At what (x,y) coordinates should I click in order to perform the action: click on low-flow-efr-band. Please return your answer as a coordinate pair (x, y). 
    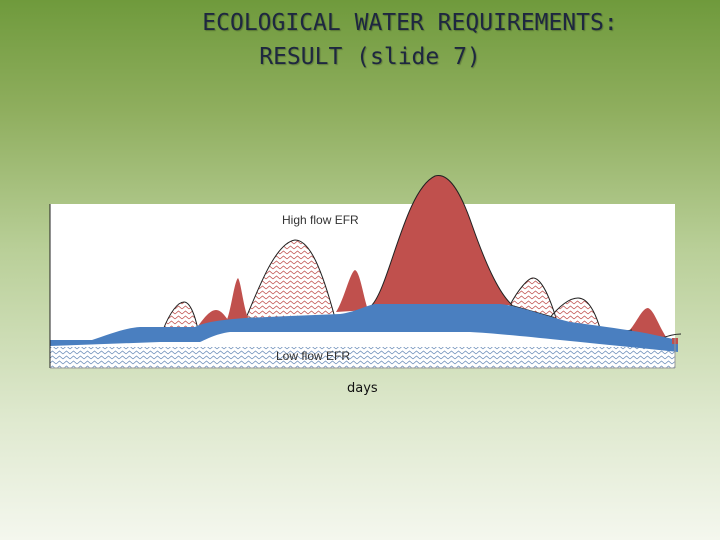
    Looking at the image, I should click on (362, 357).